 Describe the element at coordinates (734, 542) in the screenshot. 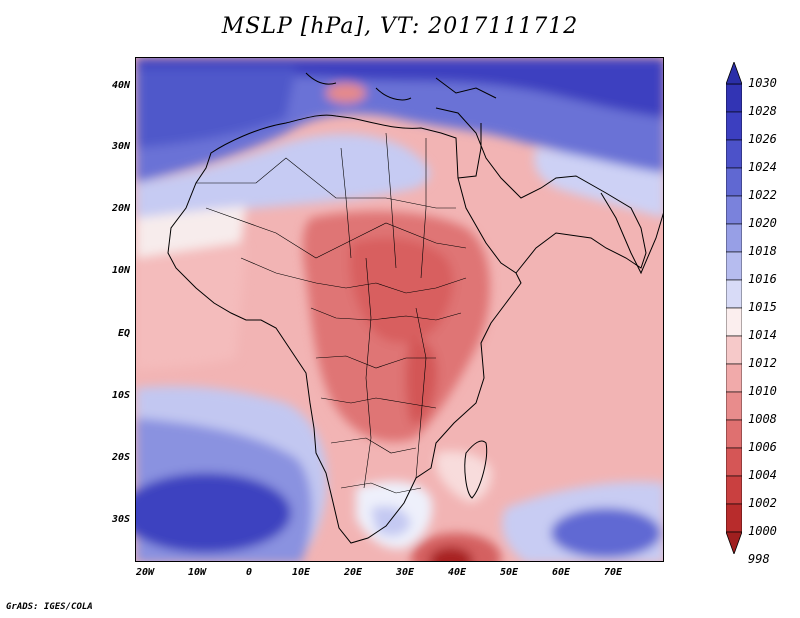

I see `colorbar-bottom-arrow` at that location.